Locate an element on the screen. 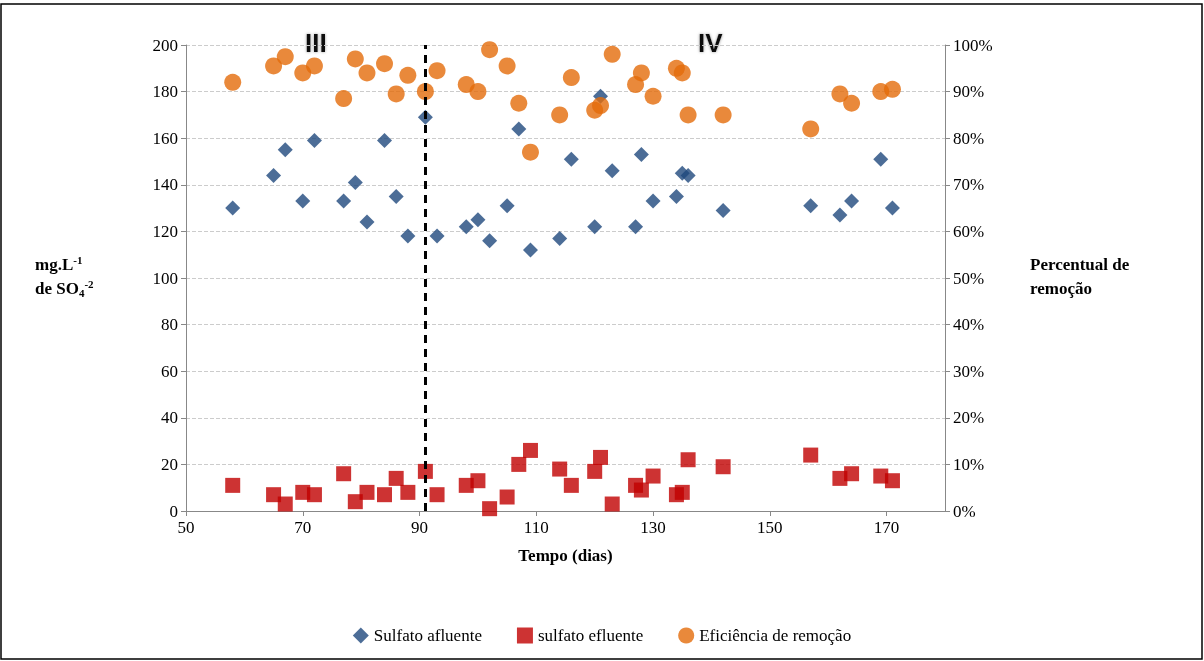  y-tick-label: 180 is located at coordinates (165, 92).